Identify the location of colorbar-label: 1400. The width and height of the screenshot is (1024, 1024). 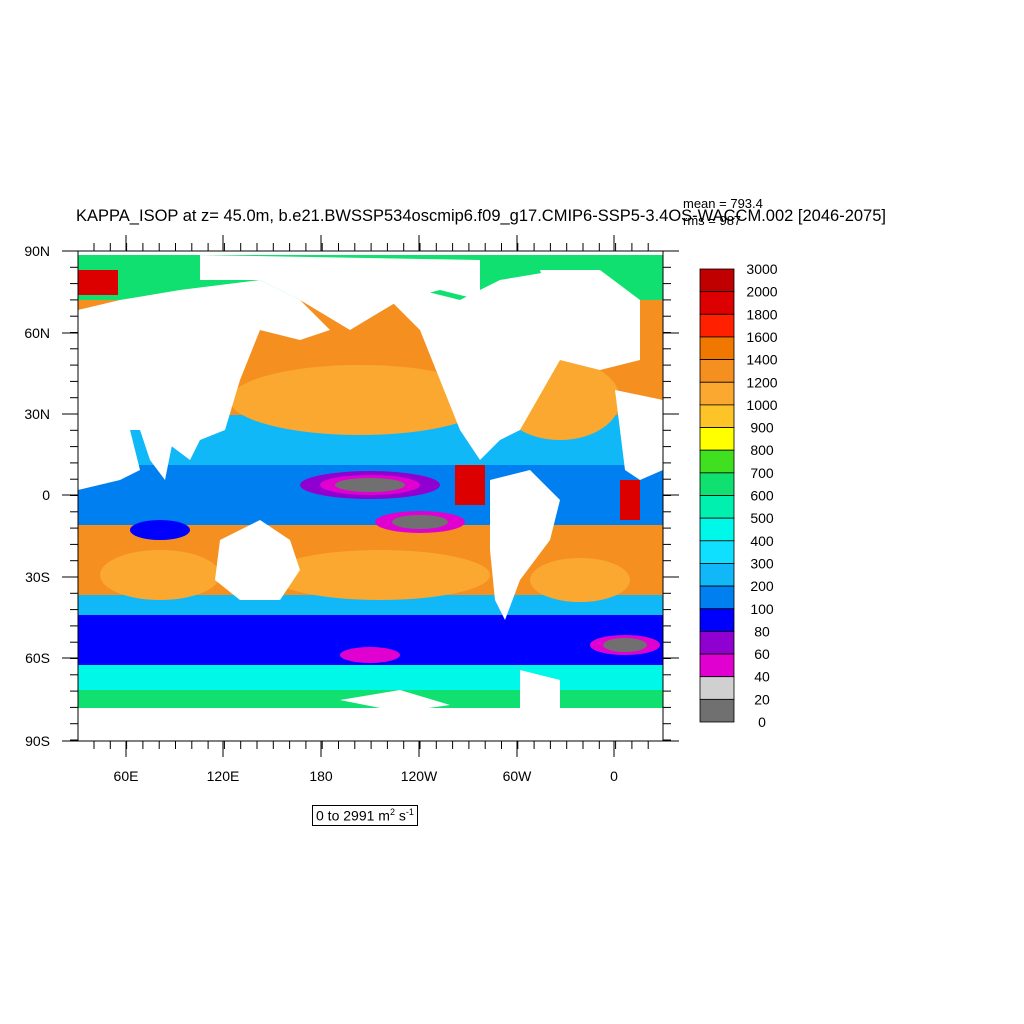
(761, 360).